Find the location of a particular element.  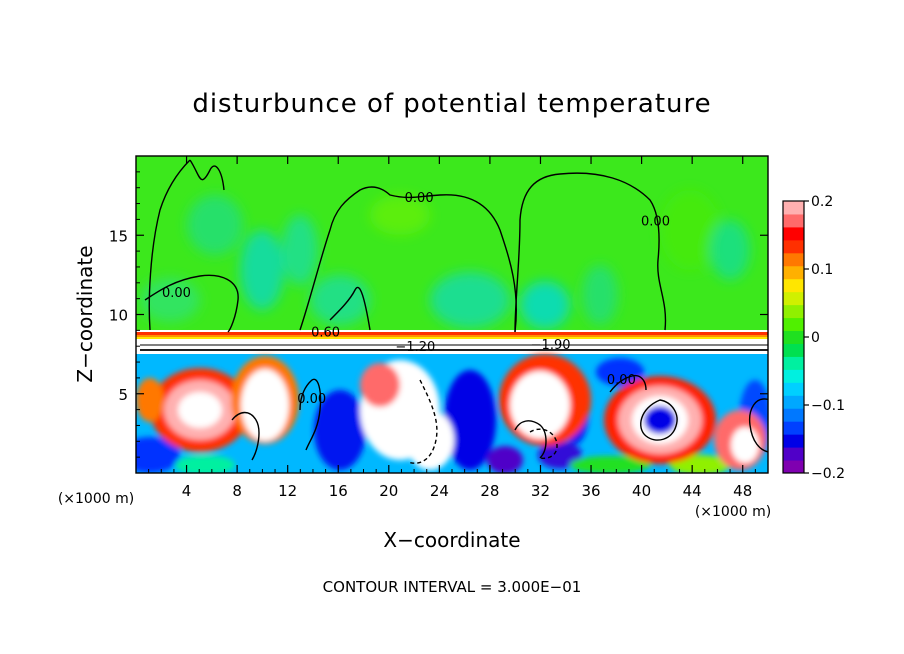

colorbar-tick-label: 0.1 is located at coordinates (822, 270).